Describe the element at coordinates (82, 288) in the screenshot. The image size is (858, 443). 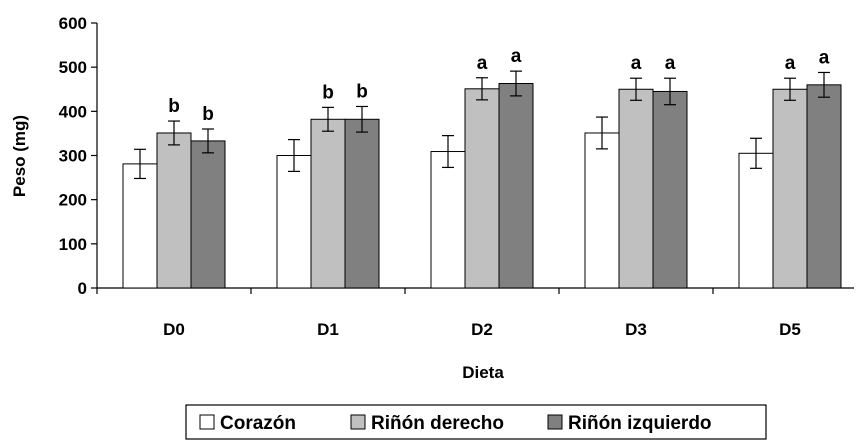
I see `y-tick-label: 0` at that location.